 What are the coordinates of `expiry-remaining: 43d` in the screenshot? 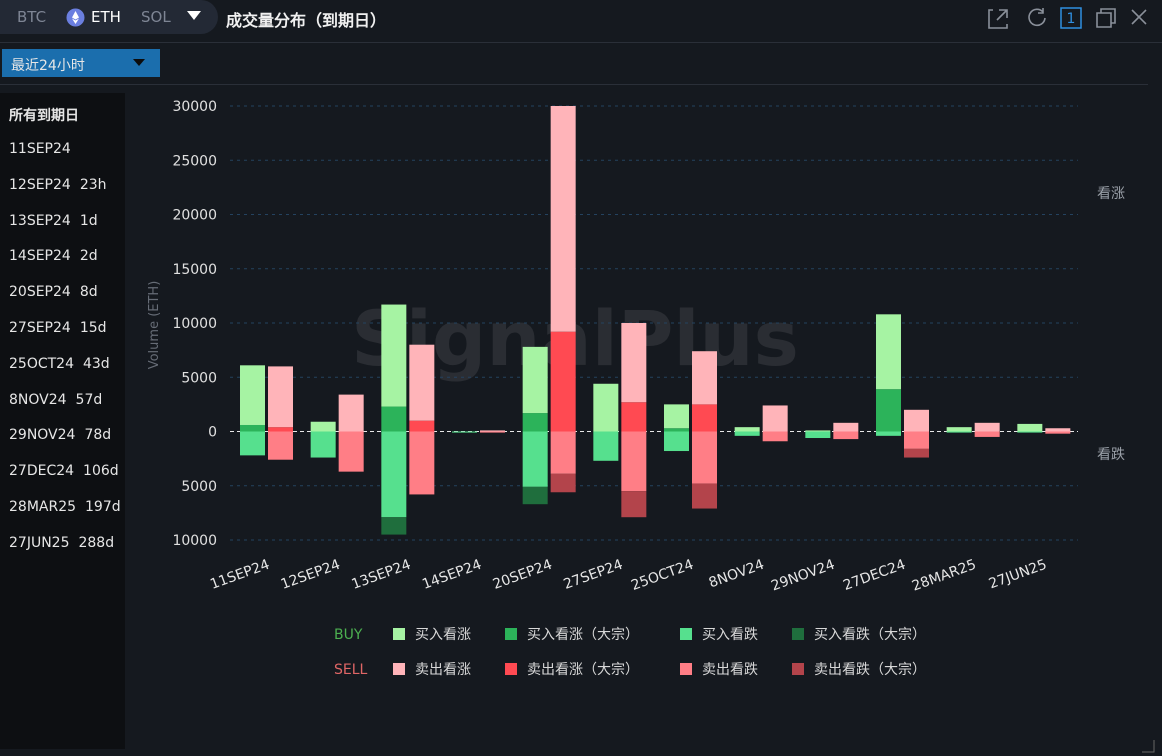 It's located at (96, 363).